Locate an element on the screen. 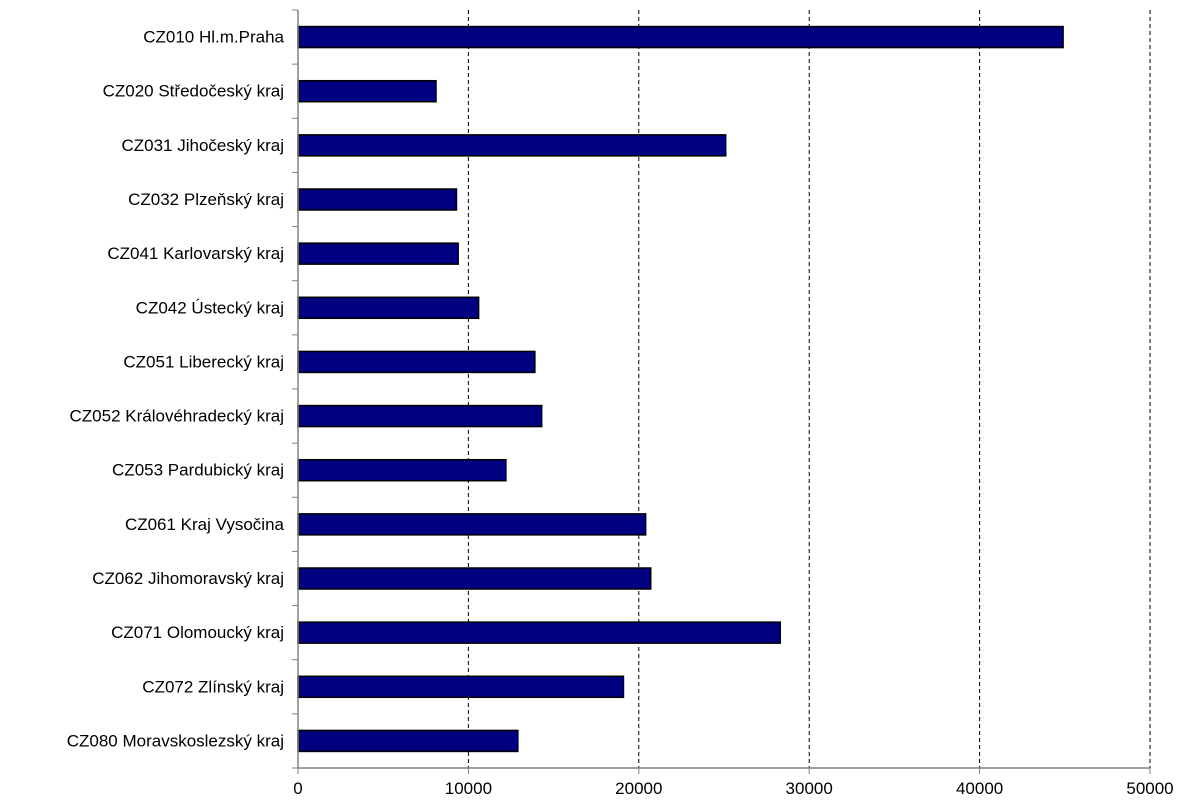  category-label: CZ061 Kraj Vysočina is located at coordinates (205, 524).